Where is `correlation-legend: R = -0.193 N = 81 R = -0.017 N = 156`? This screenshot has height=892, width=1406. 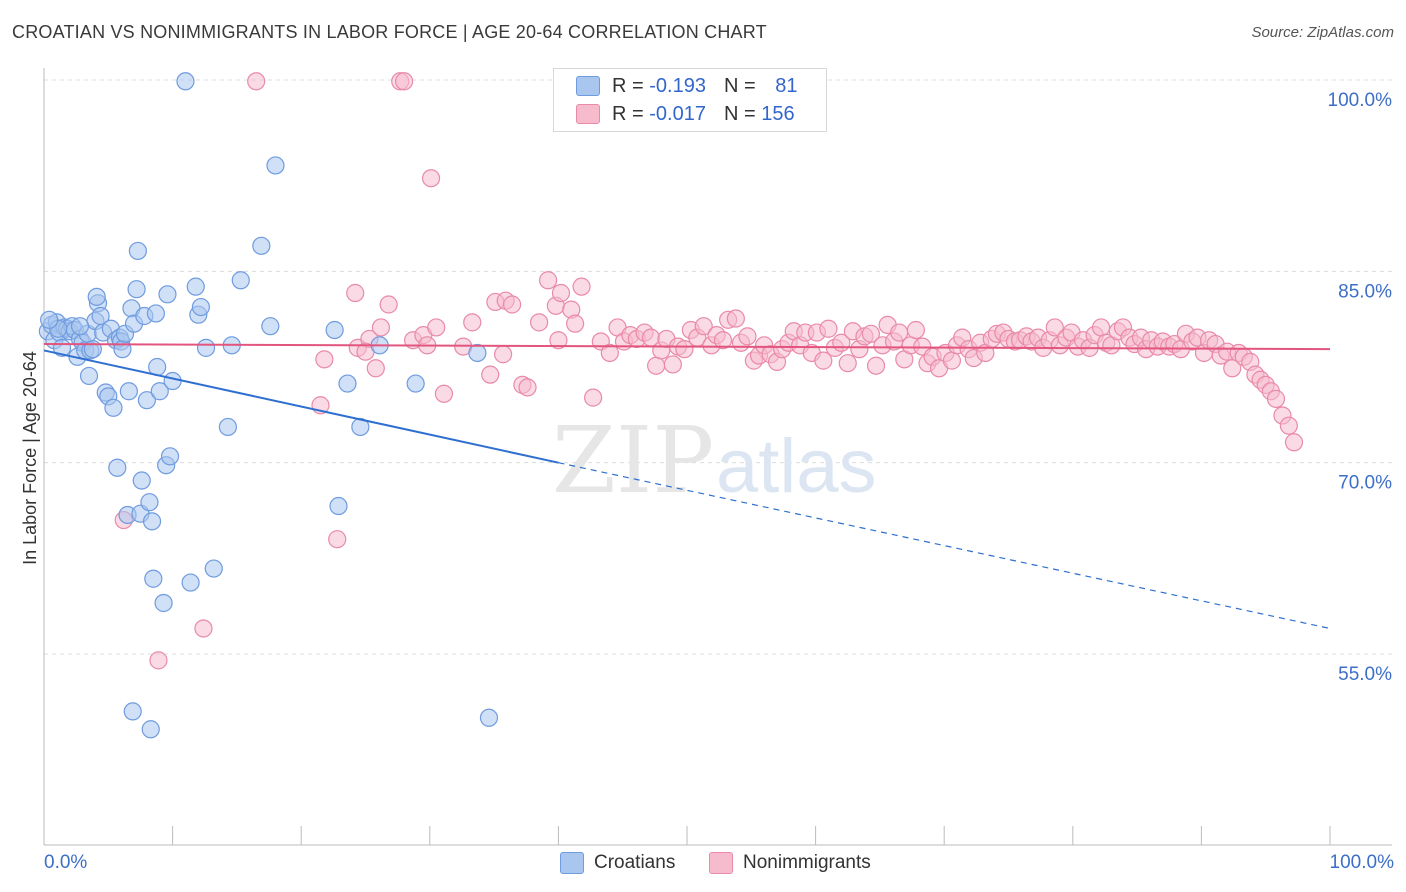
correlation-legend: R = -0.193 N = 81 R = -0.017 N = 156 is located at coordinates (690, 100).